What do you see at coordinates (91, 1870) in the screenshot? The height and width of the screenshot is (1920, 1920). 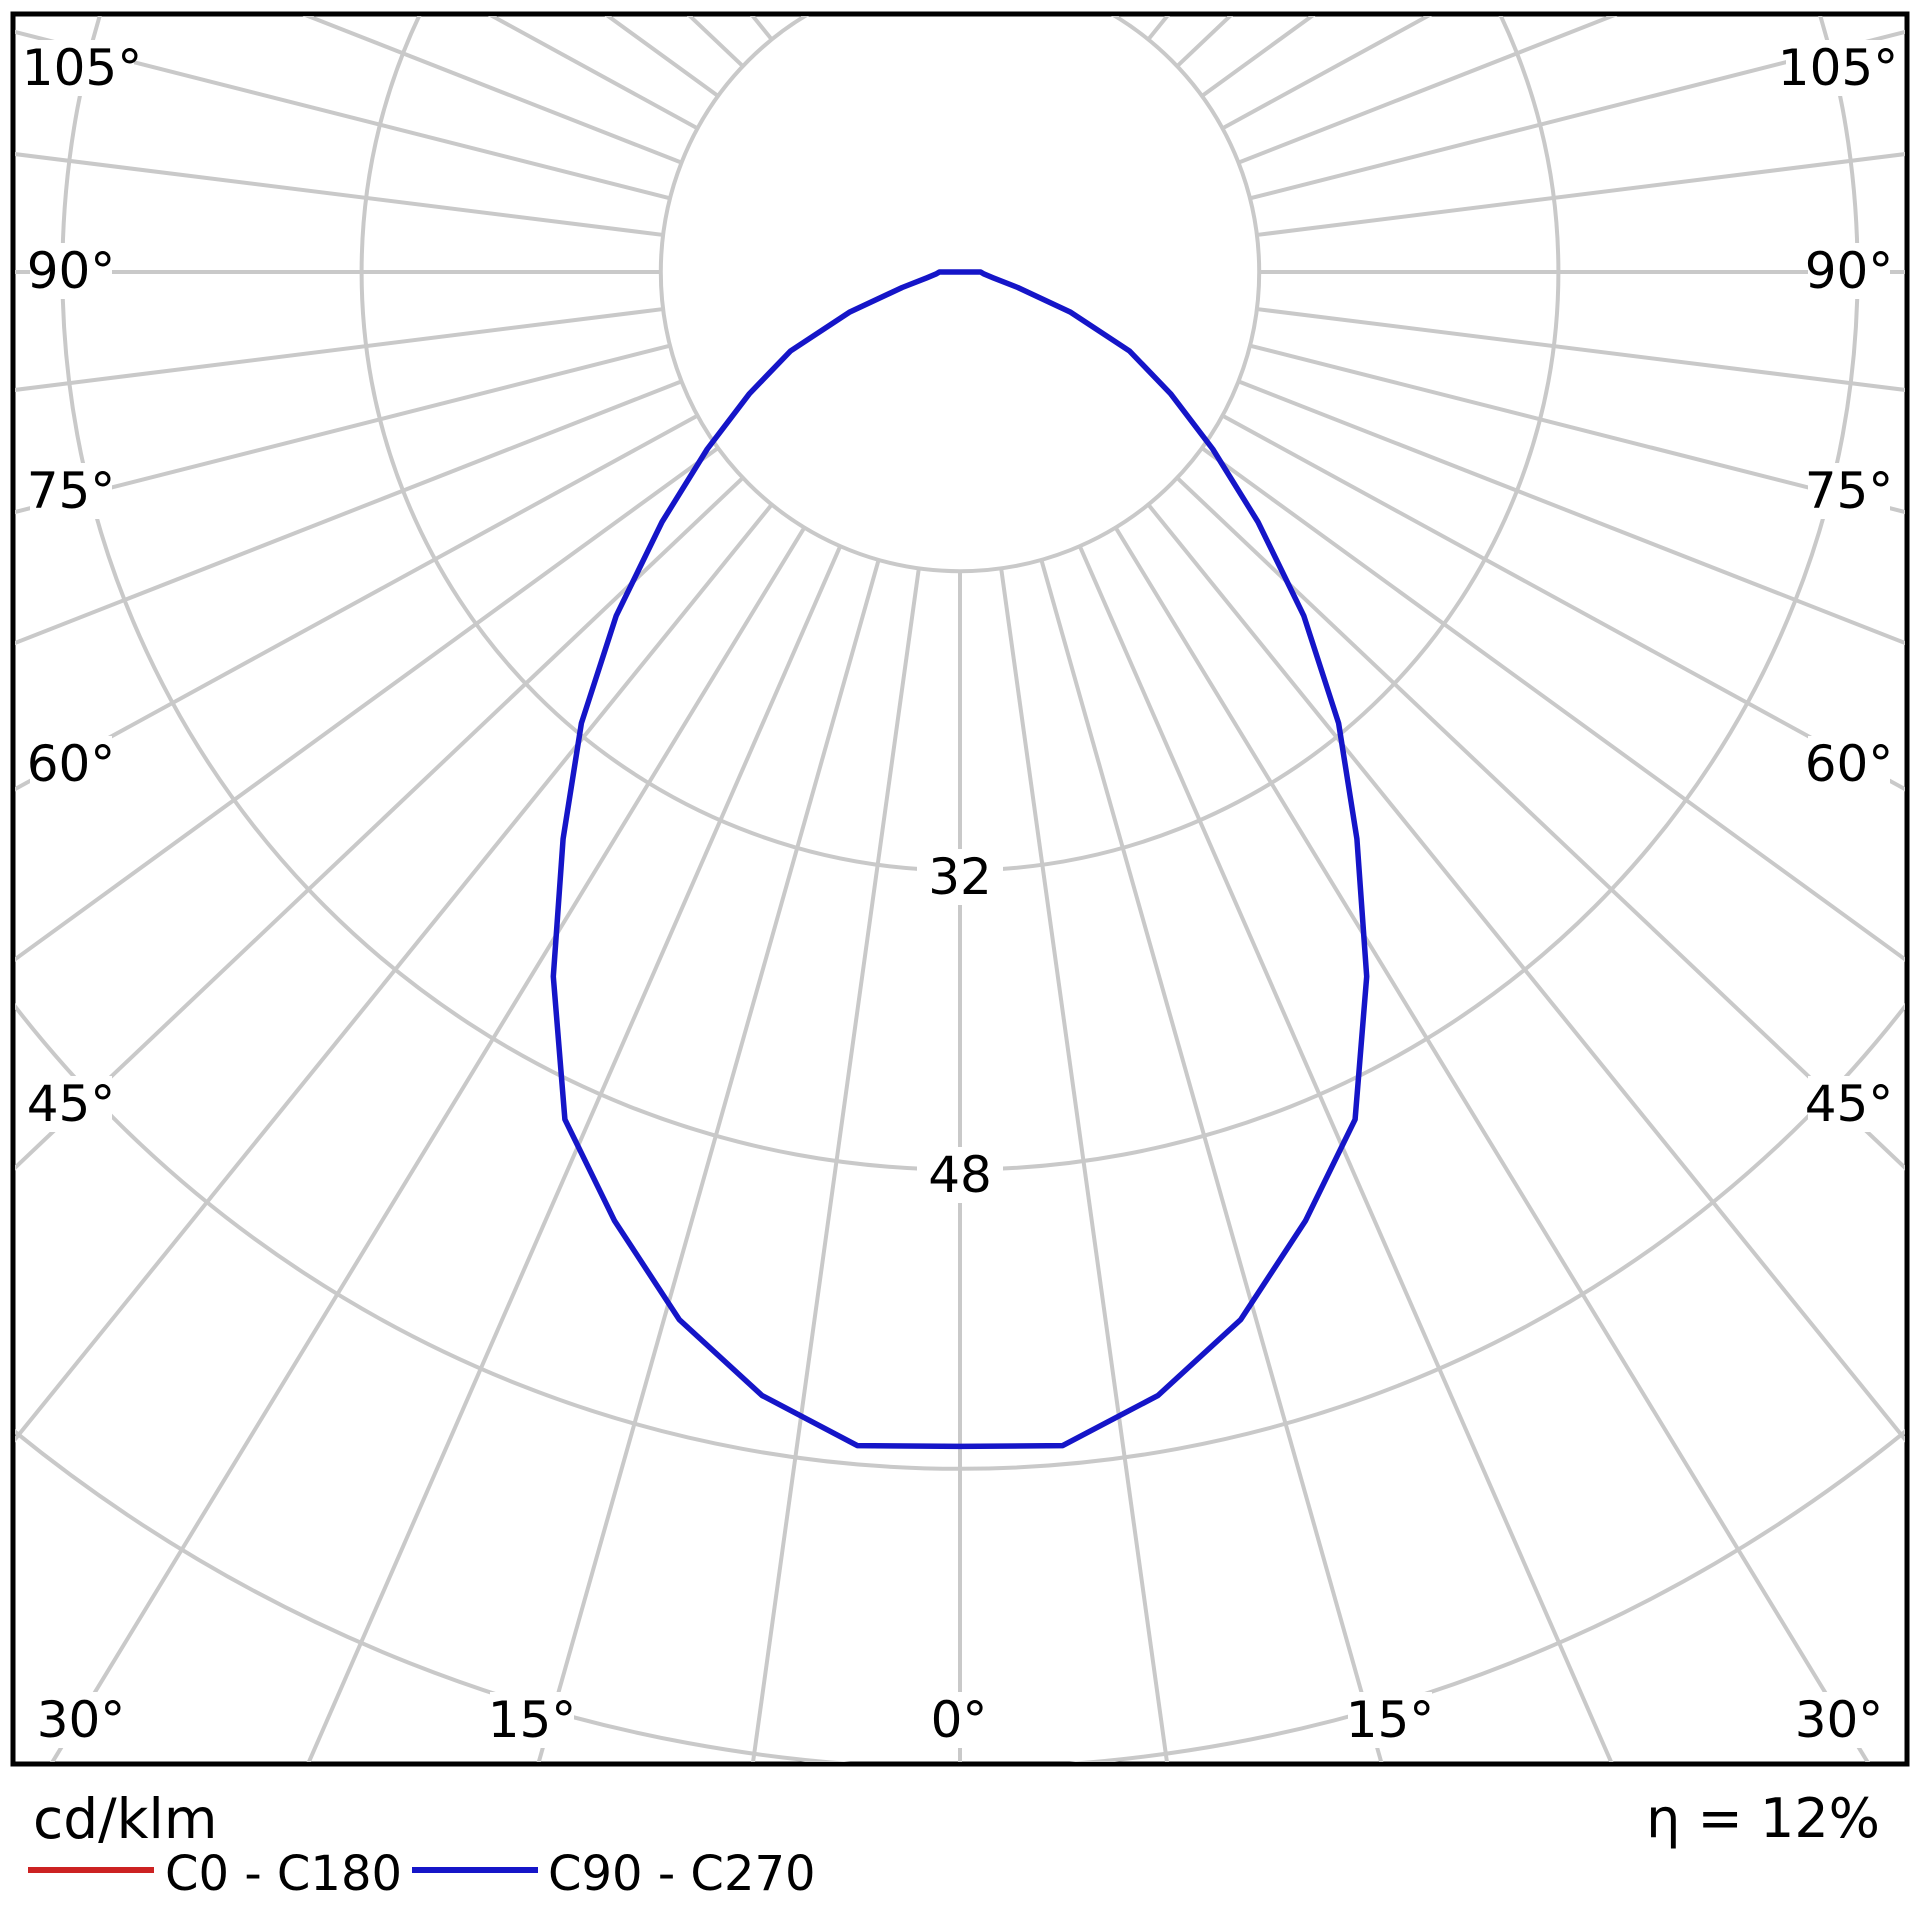 I see `legend-swatch-c0-c180` at bounding box center [91, 1870].